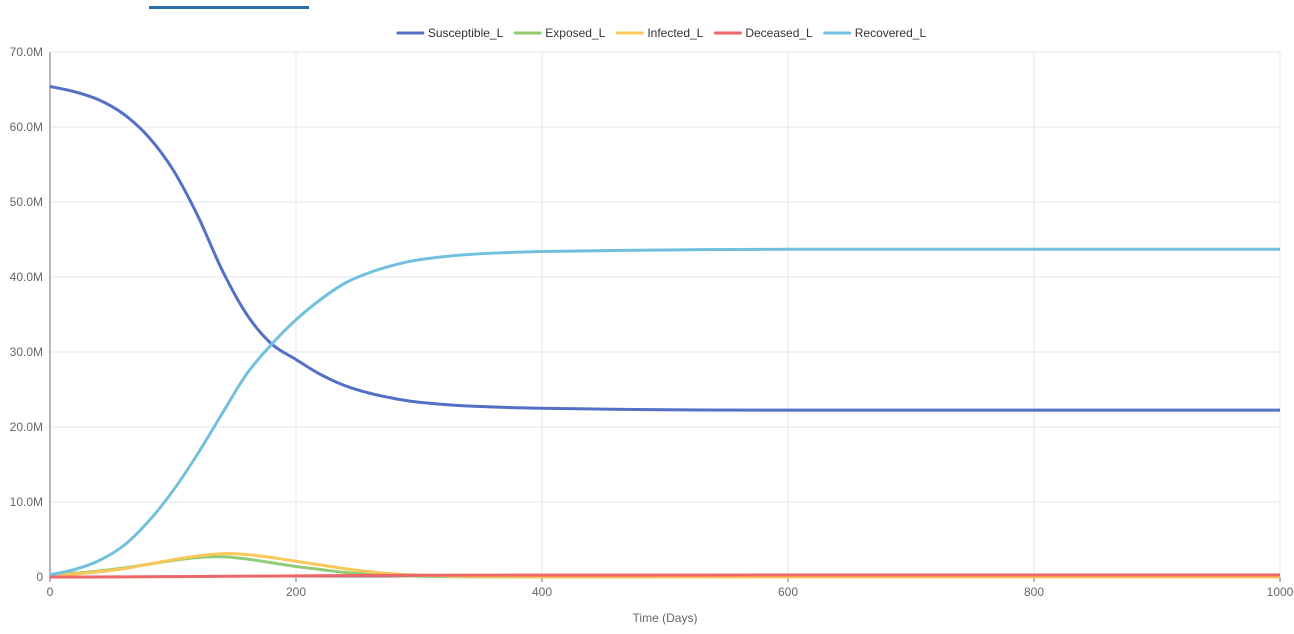 This screenshot has width=1294, height=634. I want to click on active-tab-indicator, so click(229, 7).